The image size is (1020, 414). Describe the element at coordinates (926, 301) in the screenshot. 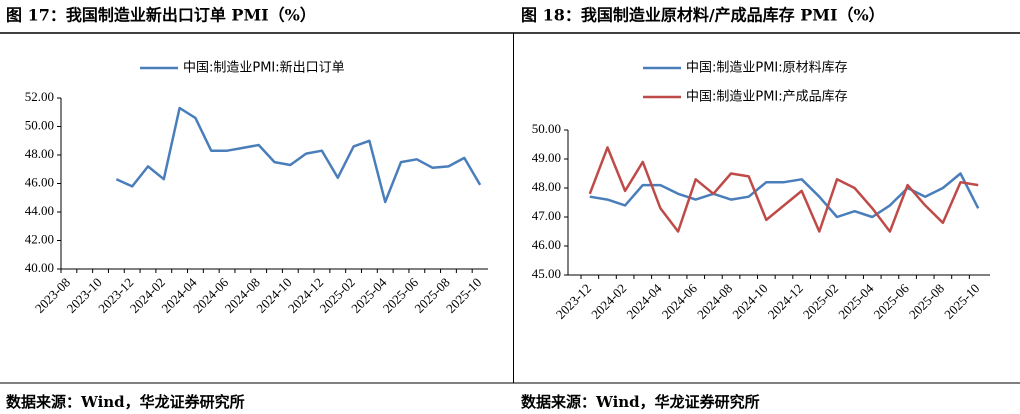

I see `x-tick-label: 2025-08` at that location.